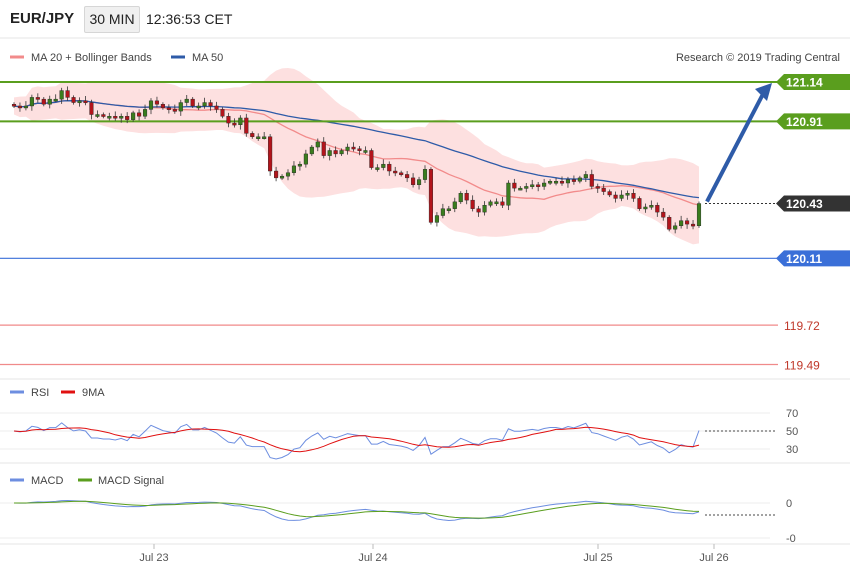  Describe the element at coordinates (40, 393) in the screenshot. I see `legend-label-rsi: RSI` at that location.